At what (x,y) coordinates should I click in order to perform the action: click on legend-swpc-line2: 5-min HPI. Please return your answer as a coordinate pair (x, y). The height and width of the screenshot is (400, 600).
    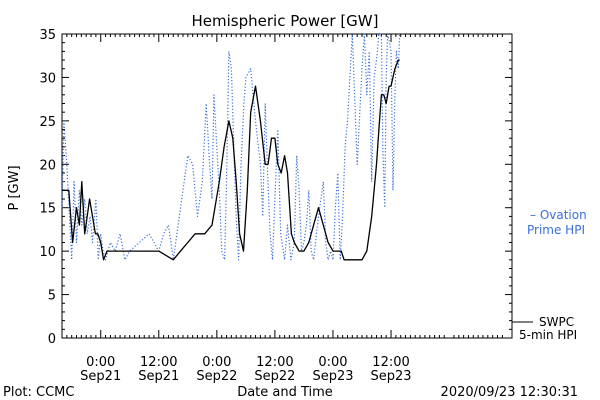
    Looking at the image, I should click on (548, 335).